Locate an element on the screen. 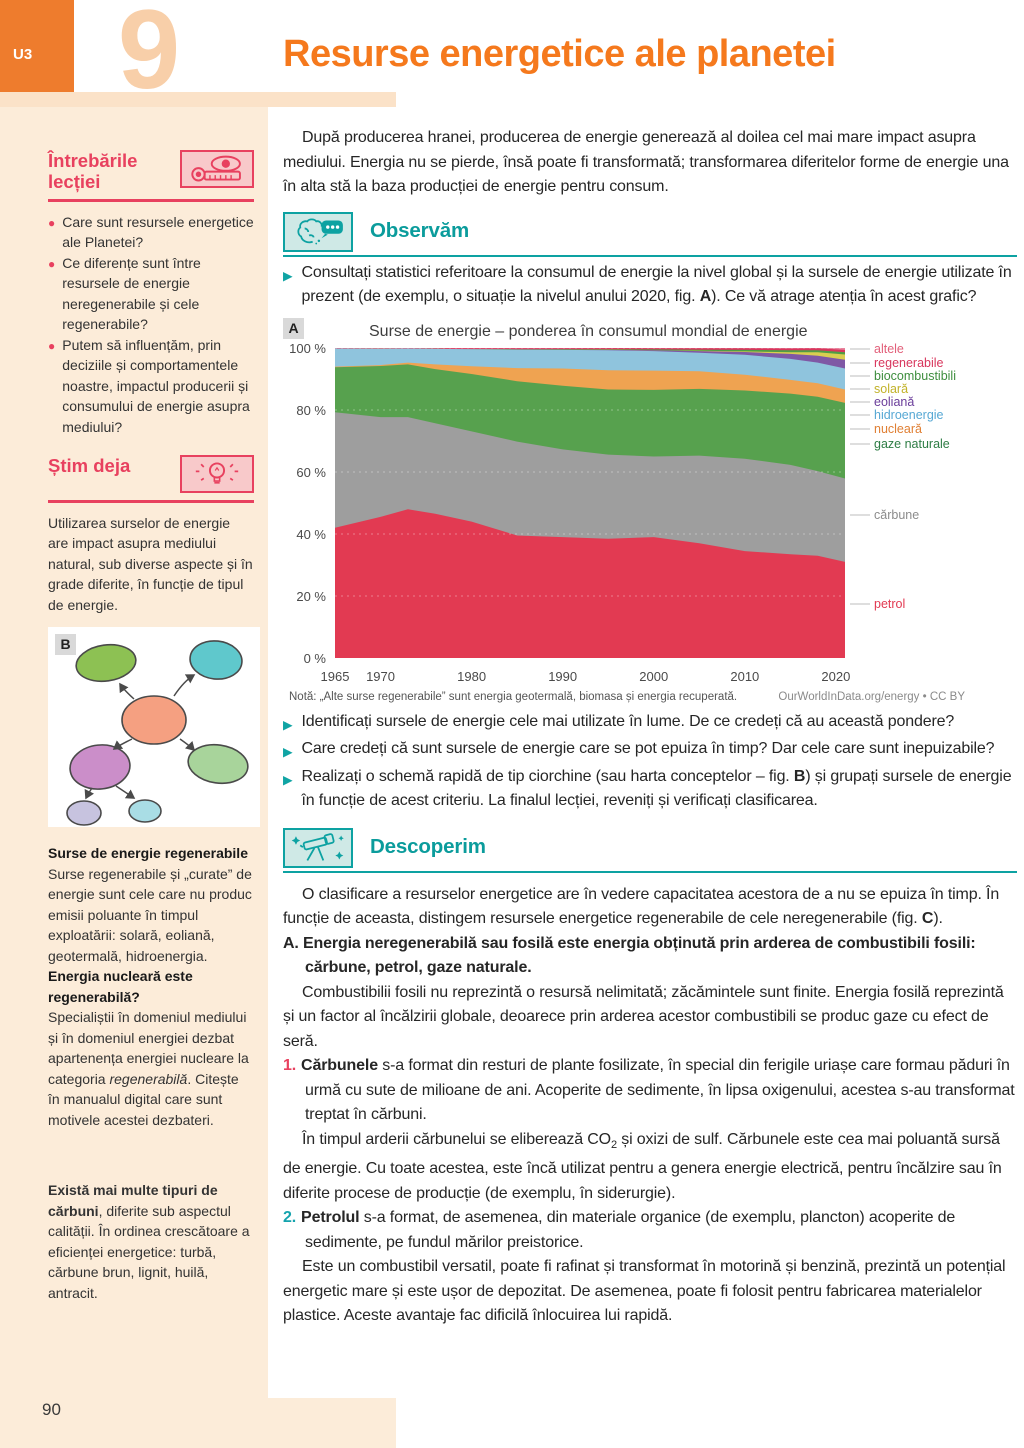 This screenshot has width=1024, height=1448. discover-icon-box is located at coordinates (318, 847).